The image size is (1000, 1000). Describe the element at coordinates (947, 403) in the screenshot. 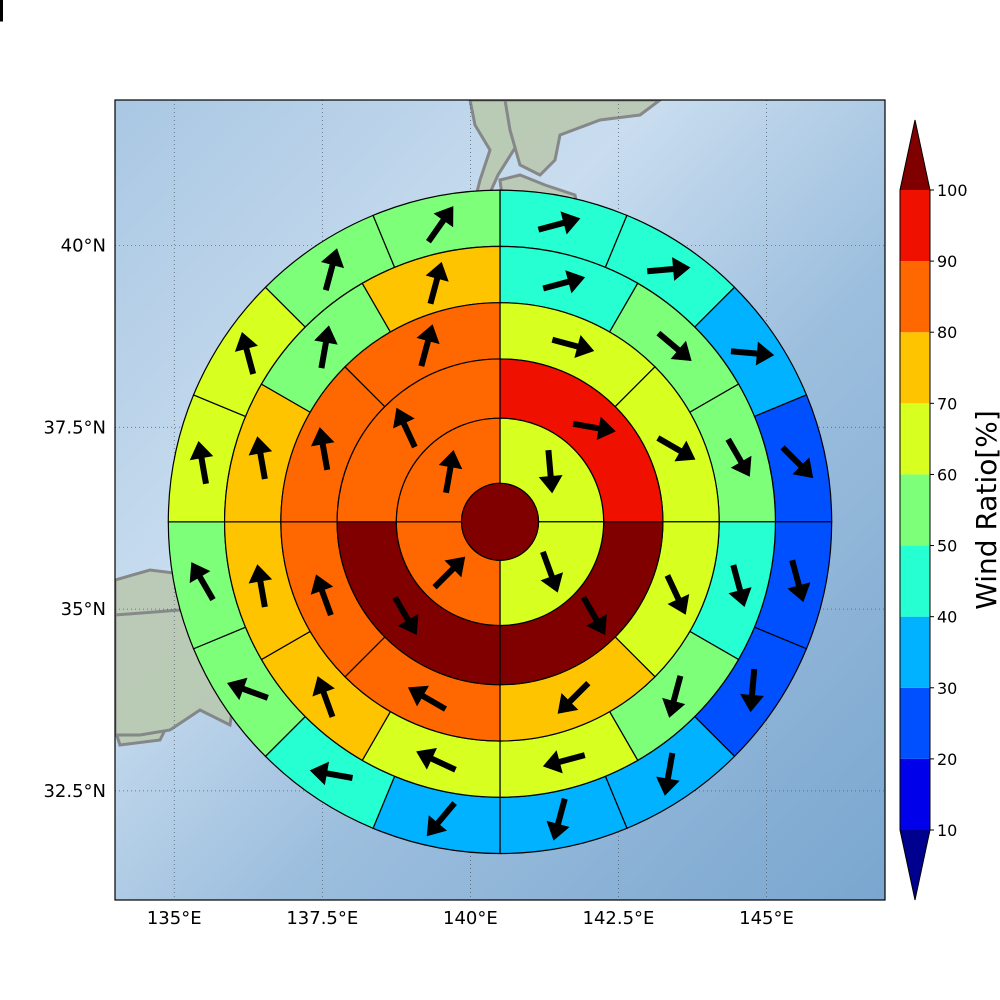

I see `colorbar-tick-label: 70` at that location.